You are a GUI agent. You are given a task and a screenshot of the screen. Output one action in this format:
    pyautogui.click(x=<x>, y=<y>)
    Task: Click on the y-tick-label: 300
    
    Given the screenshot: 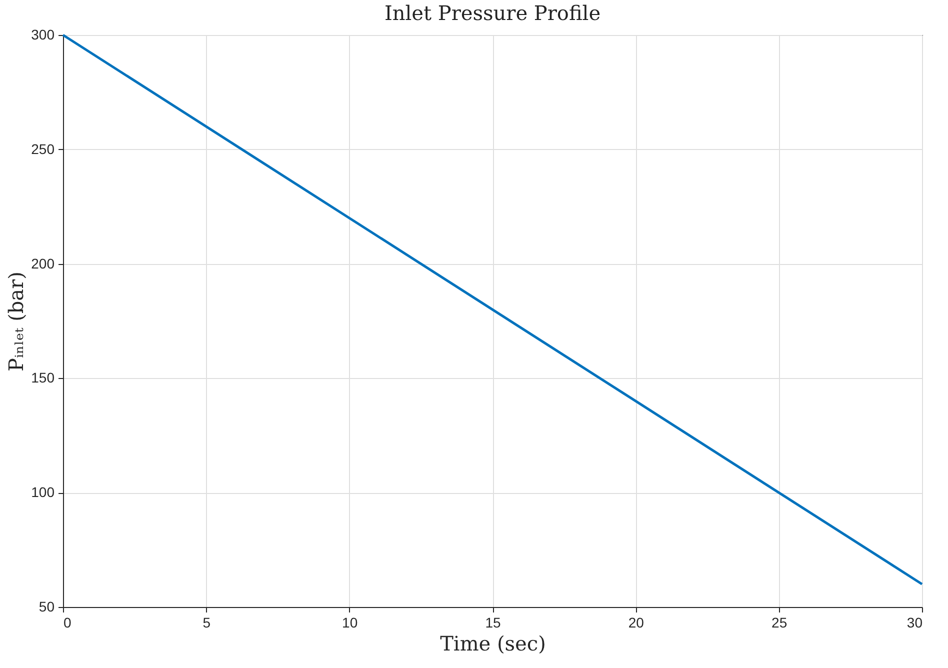 What is the action you would take?
    pyautogui.click(x=43, y=34)
    